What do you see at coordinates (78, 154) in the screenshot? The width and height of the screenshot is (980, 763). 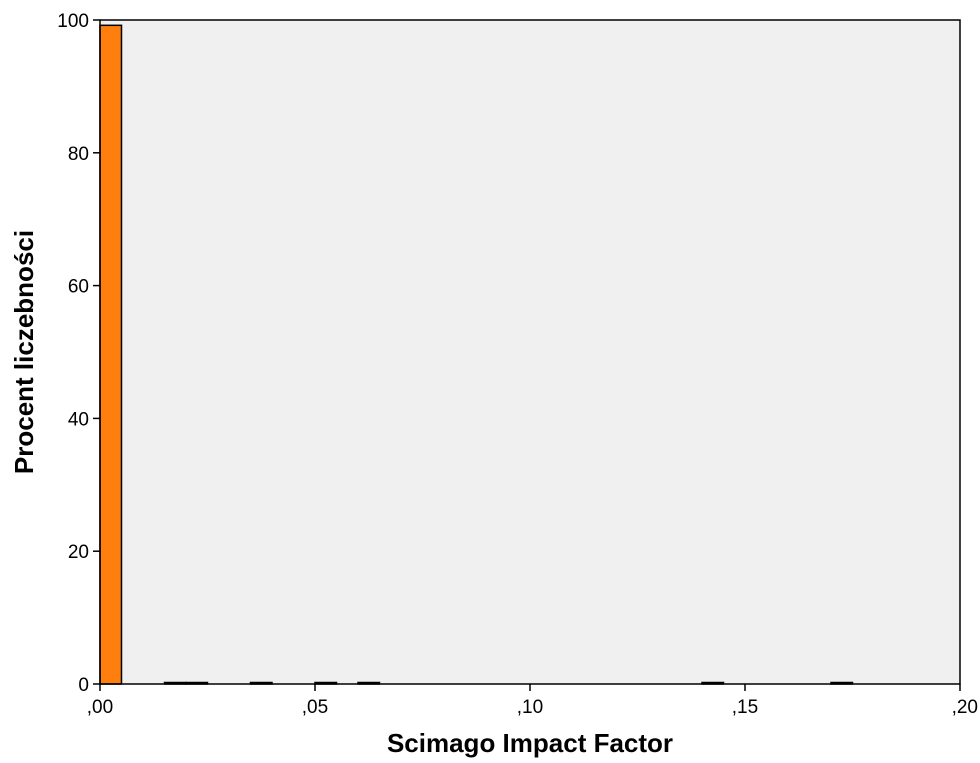 I see `y-tick-label: 80` at bounding box center [78, 154].